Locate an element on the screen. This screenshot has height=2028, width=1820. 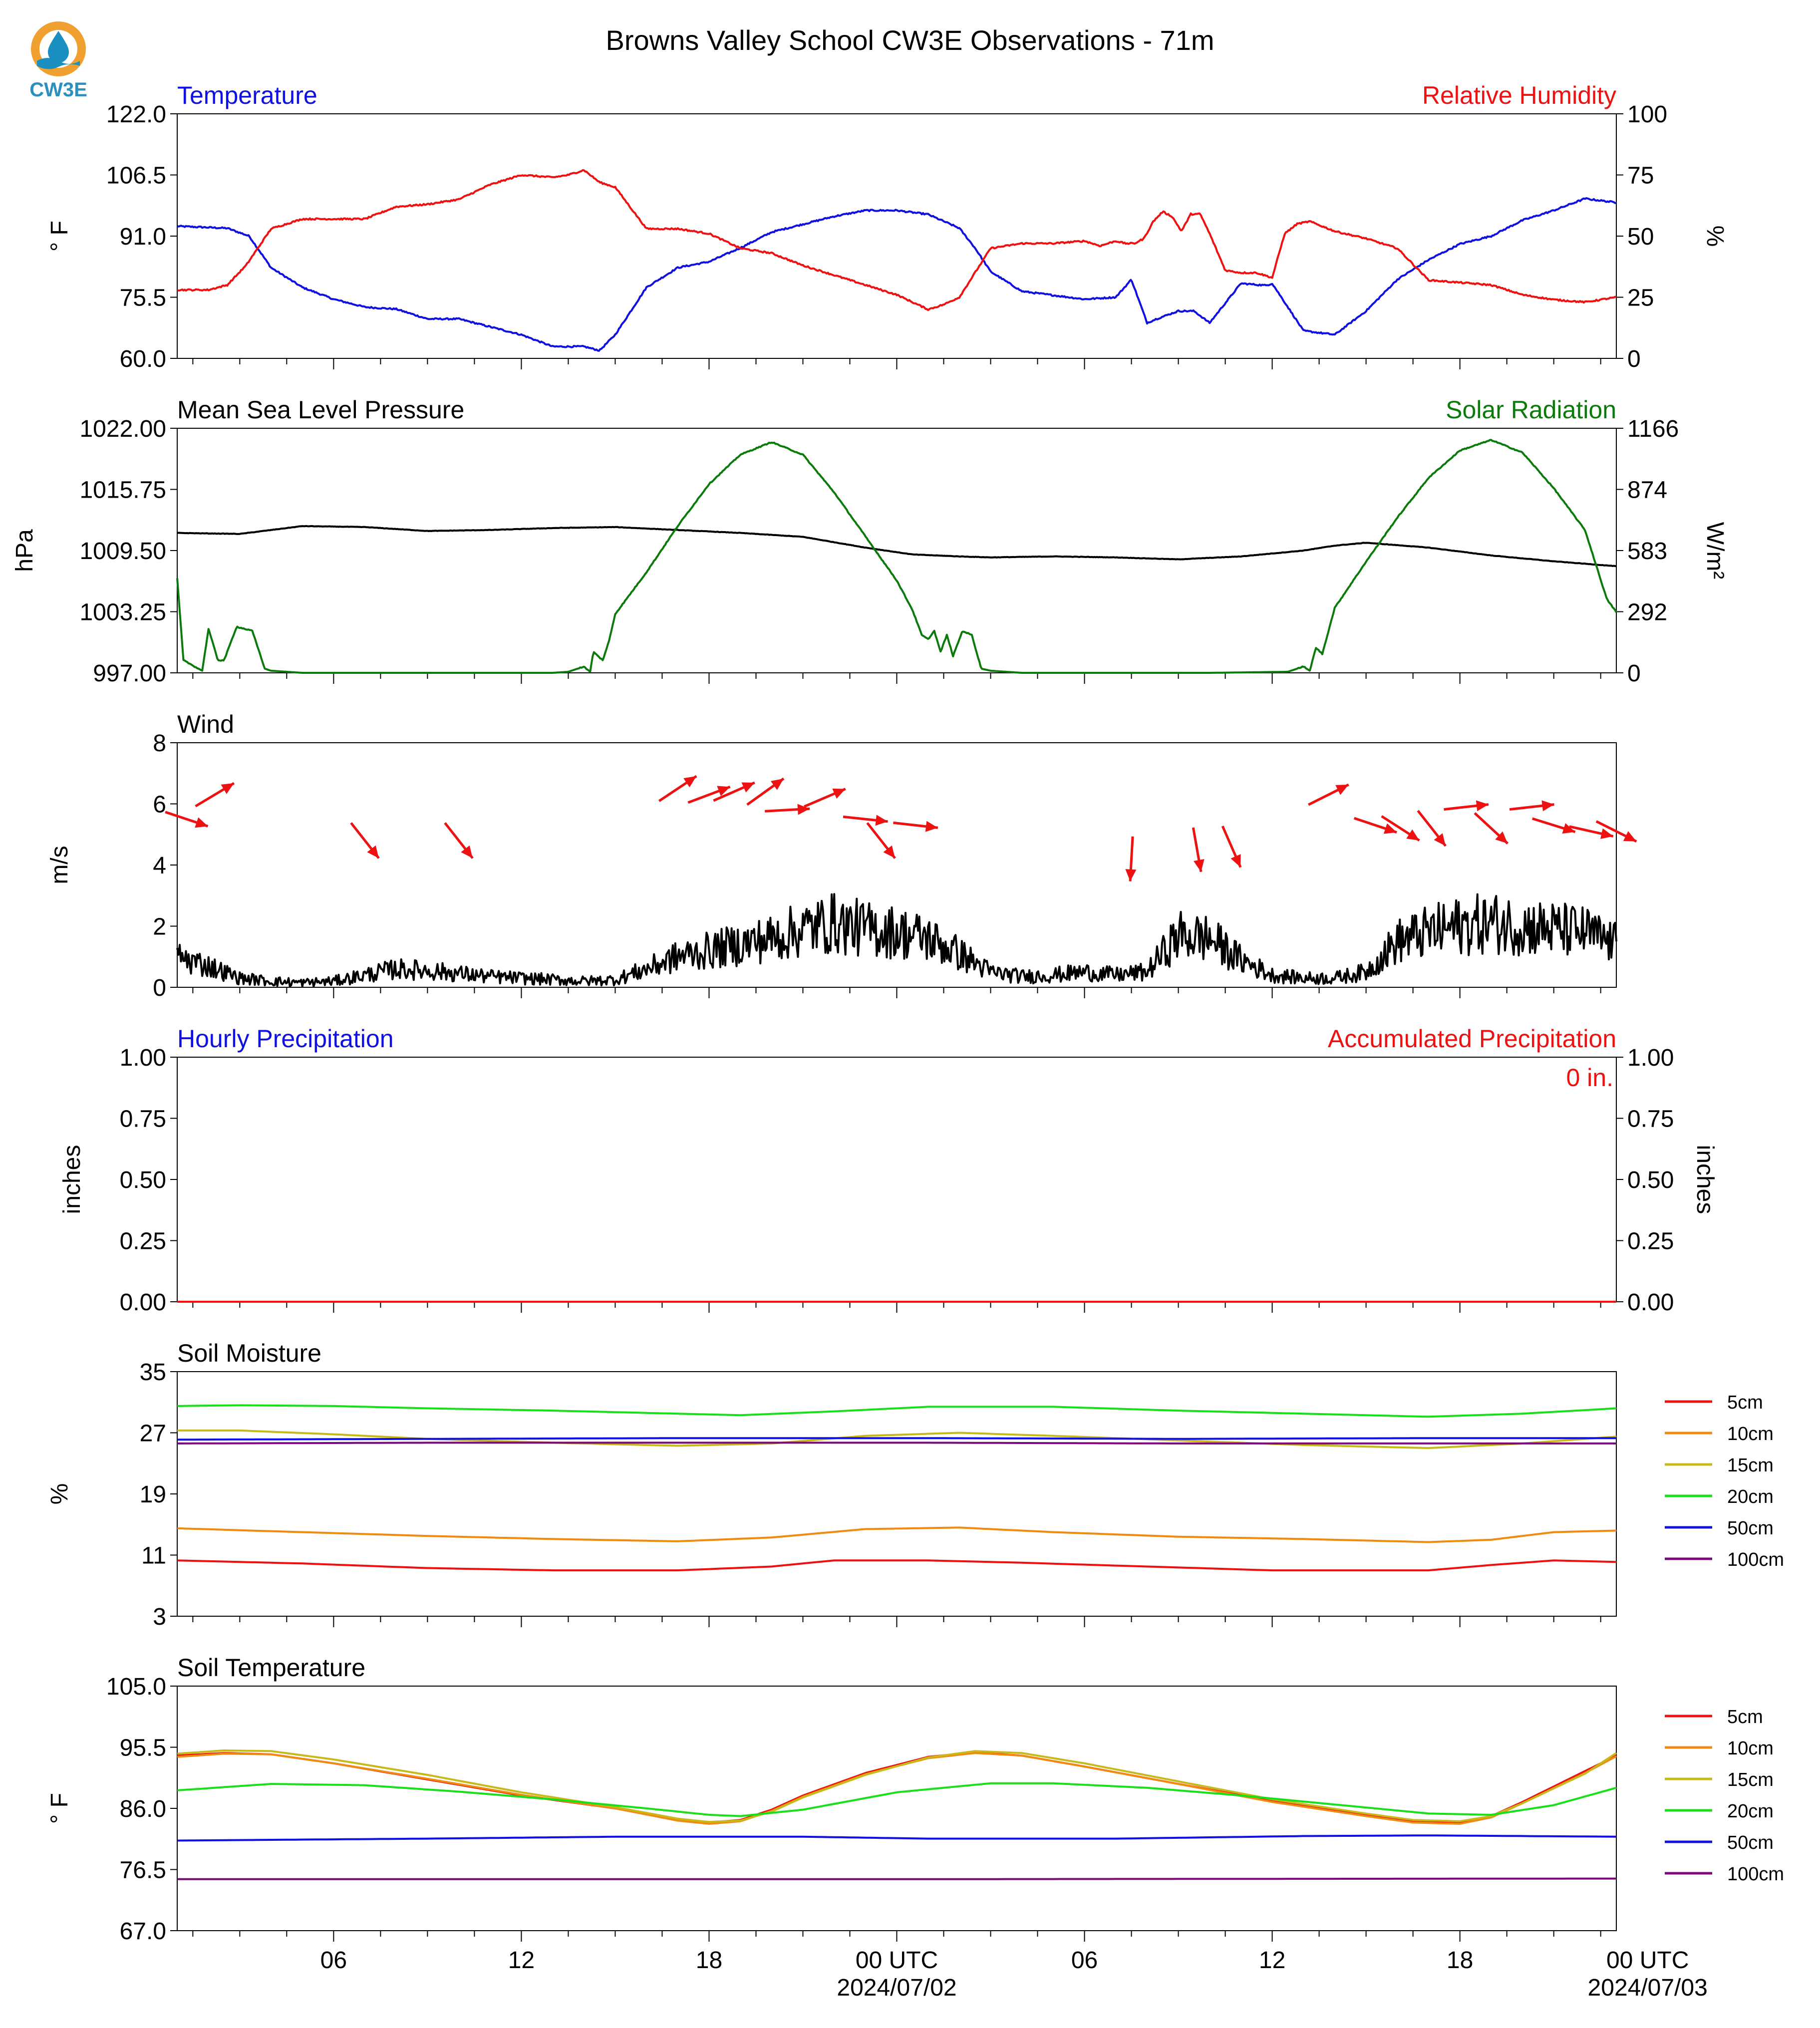
panel-title-left: Soil Moisture is located at coordinates (249, 1353).